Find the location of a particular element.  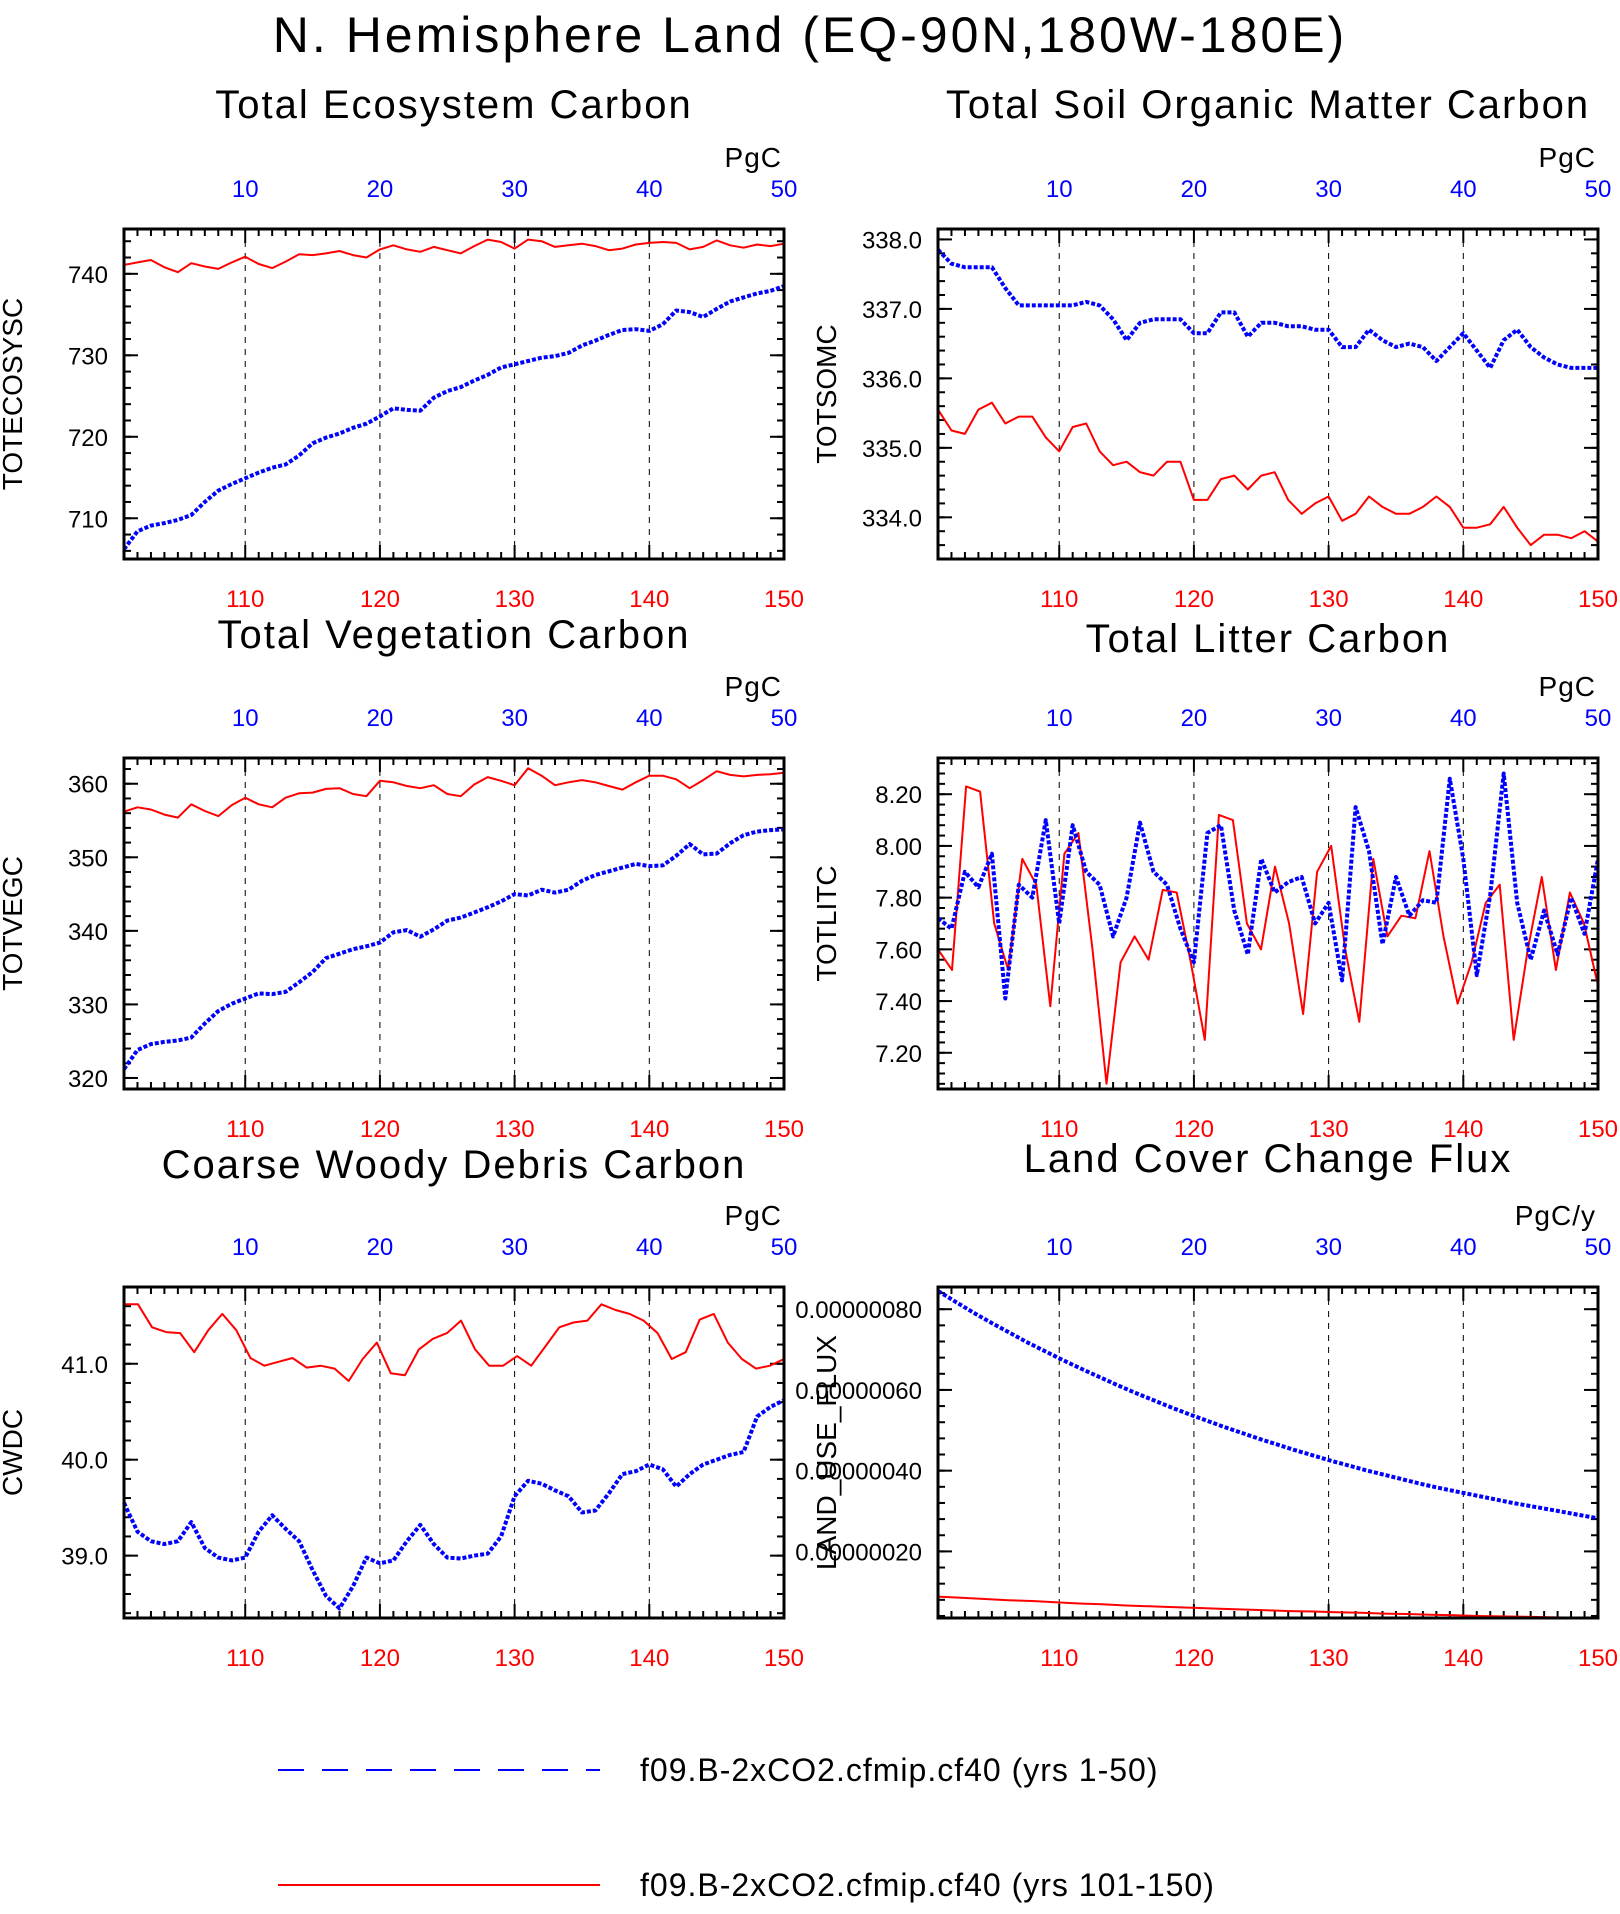

y-tick-label: 710 is located at coordinates (88, 519).